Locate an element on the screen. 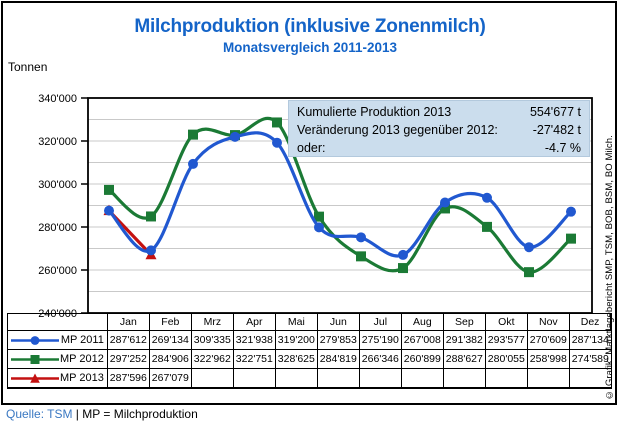  month-header-sep: Sep is located at coordinates (464, 322).